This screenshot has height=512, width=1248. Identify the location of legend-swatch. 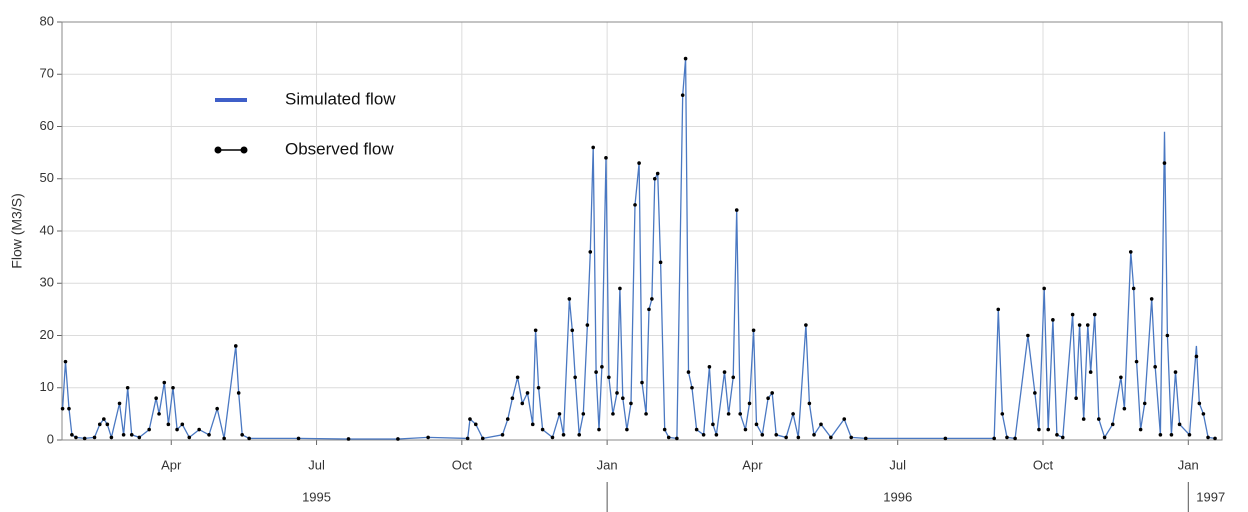
(244, 150).